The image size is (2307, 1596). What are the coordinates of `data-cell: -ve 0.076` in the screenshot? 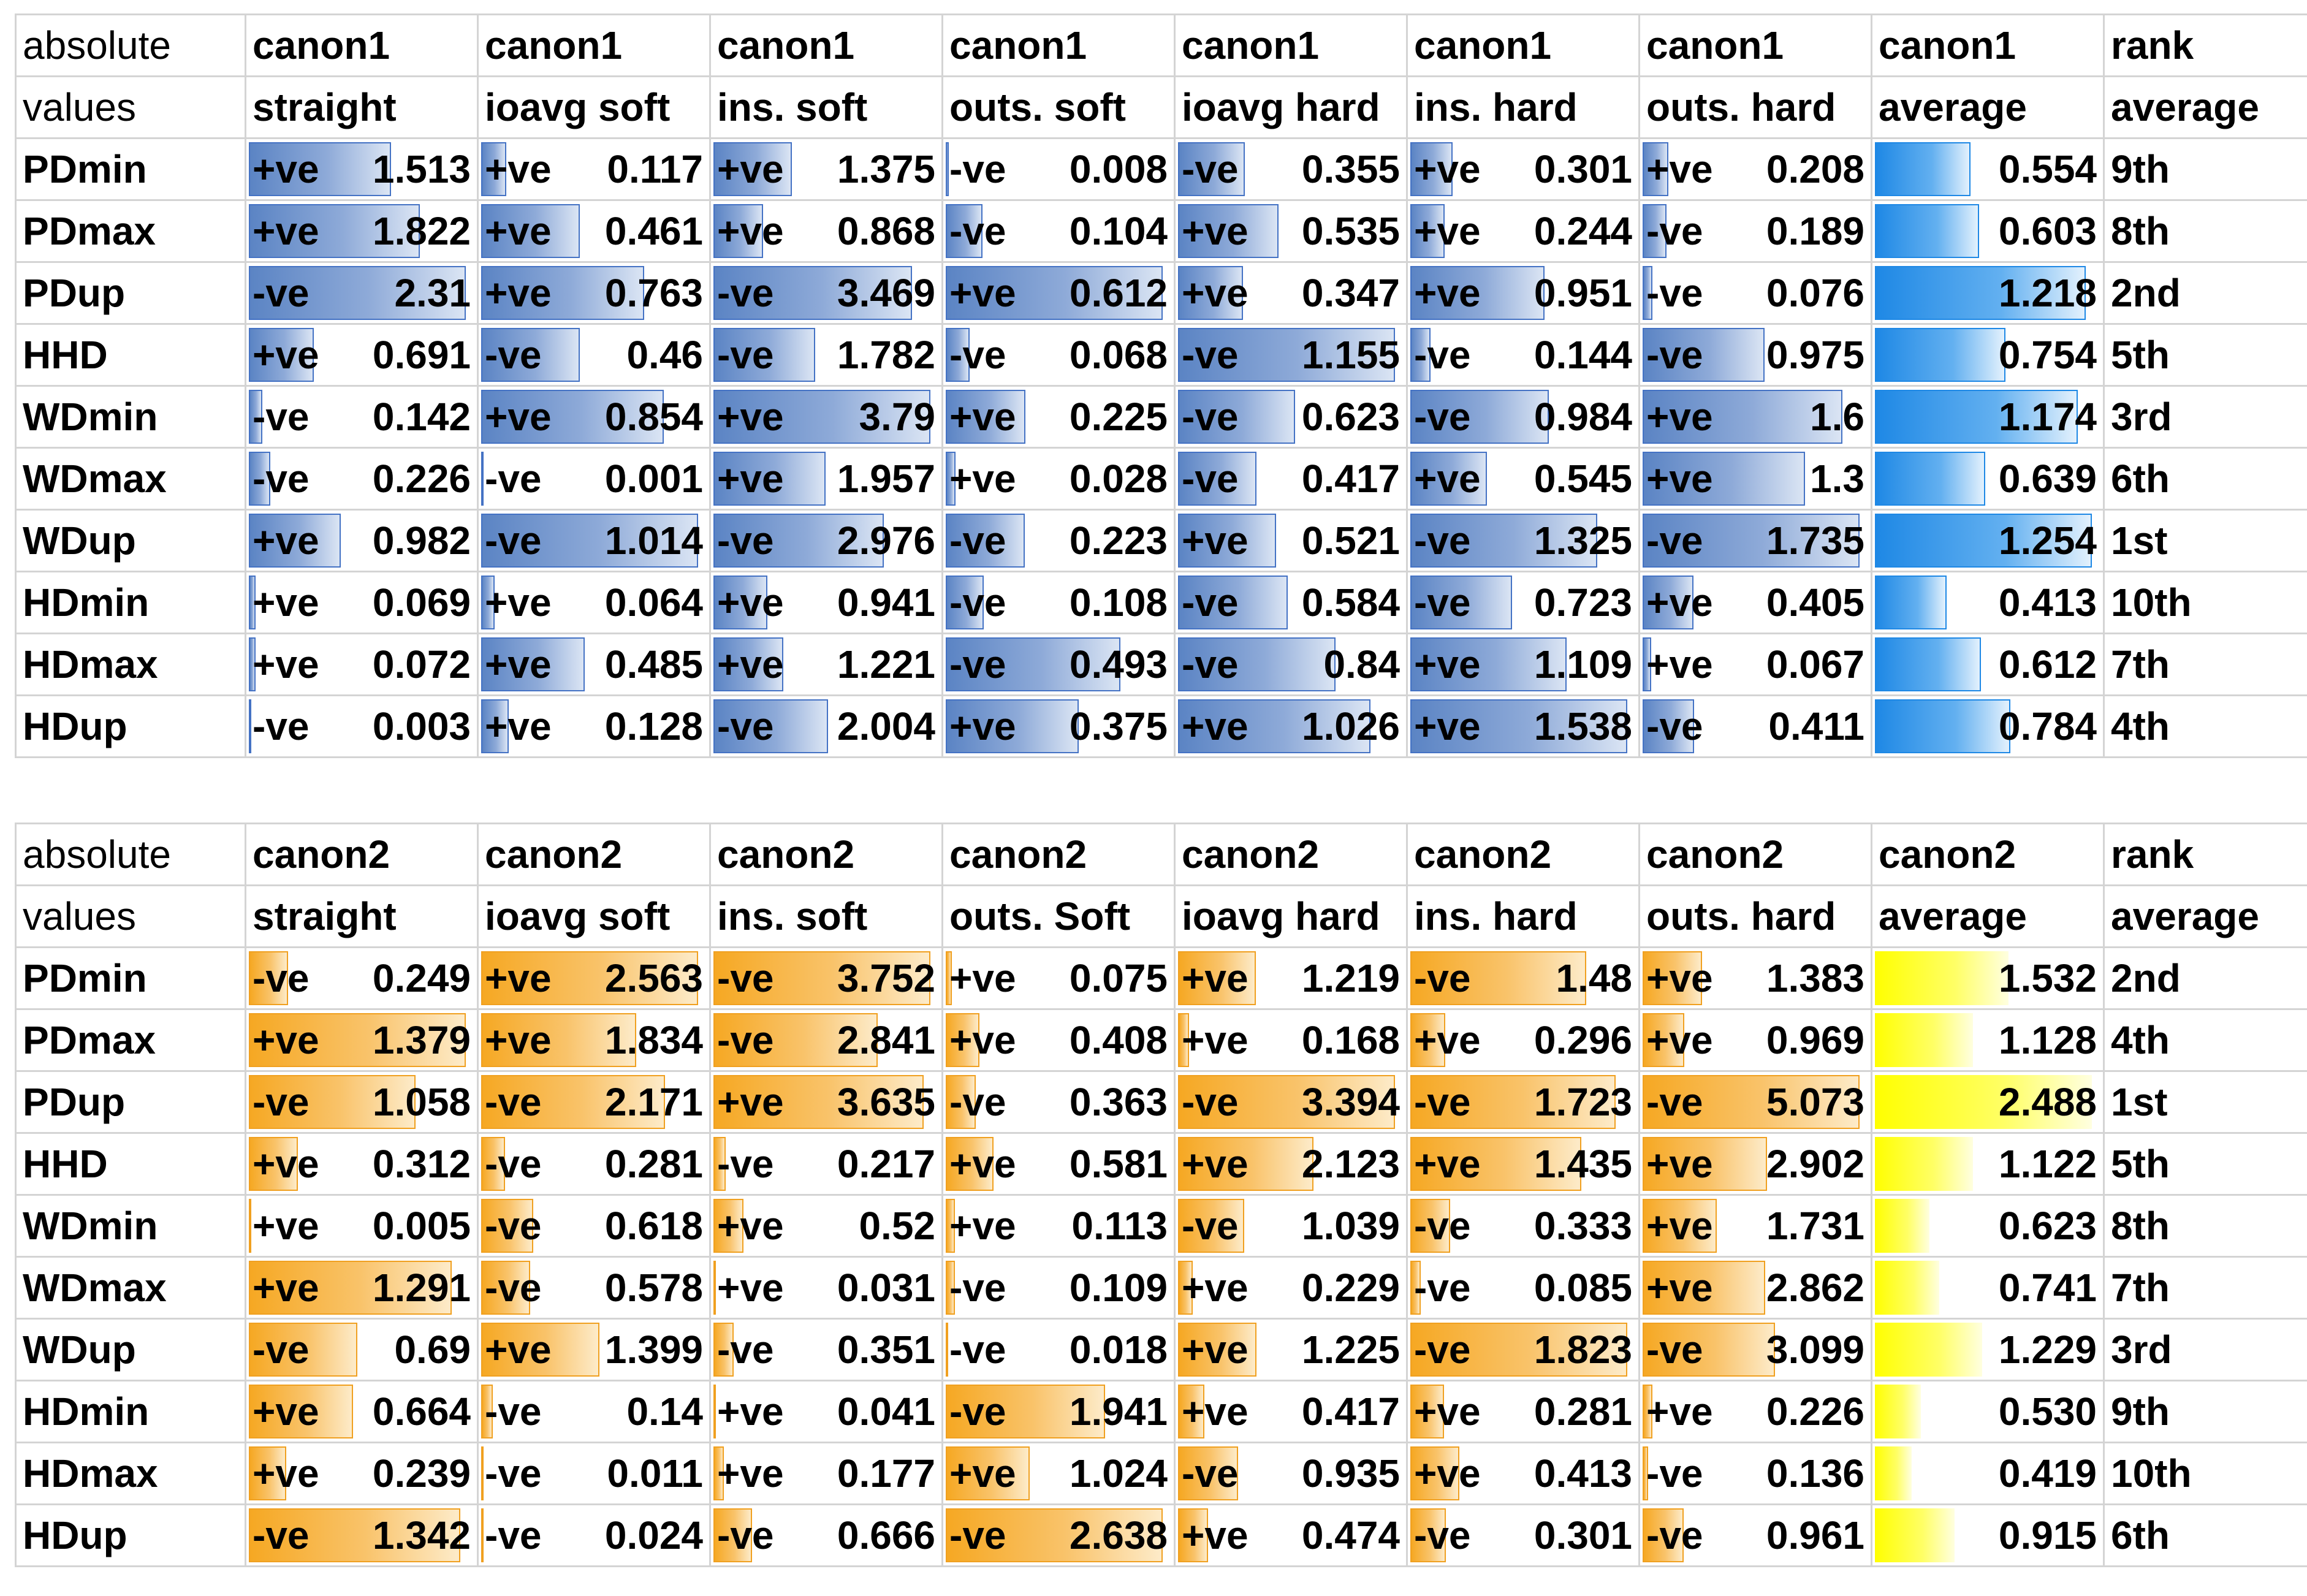 It's located at (1755, 293).